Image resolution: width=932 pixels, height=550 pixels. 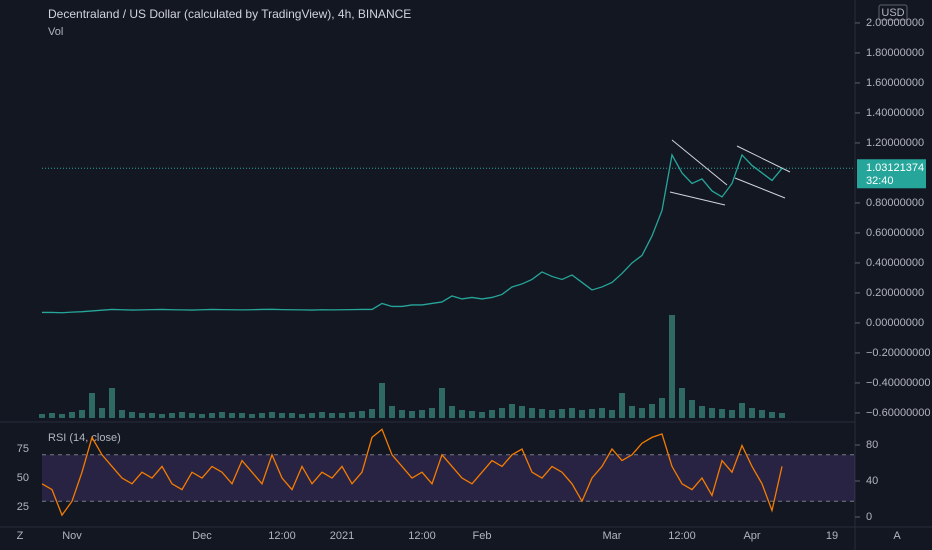 What do you see at coordinates (730, 172) in the screenshot?
I see `flag-pattern` at bounding box center [730, 172].